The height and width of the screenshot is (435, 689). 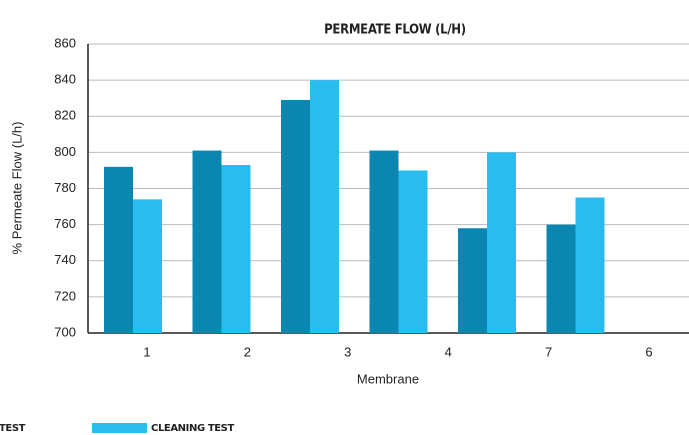 I want to click on x-axis-label: Membrane, so click(x=388, y=378).